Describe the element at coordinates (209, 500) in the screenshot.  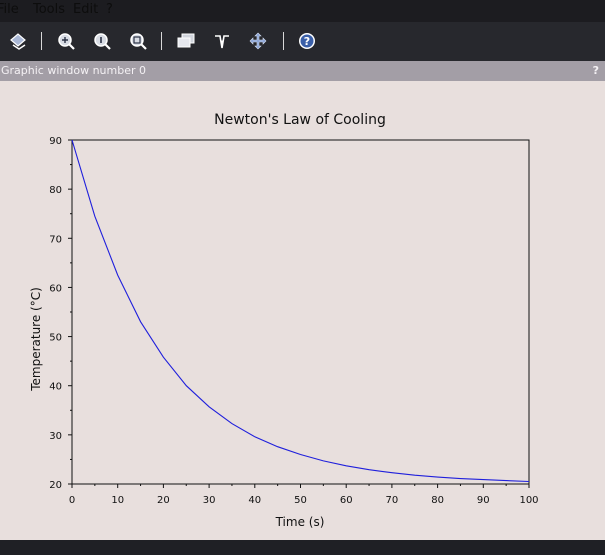
I see `x-tick-label: 30` at that location.